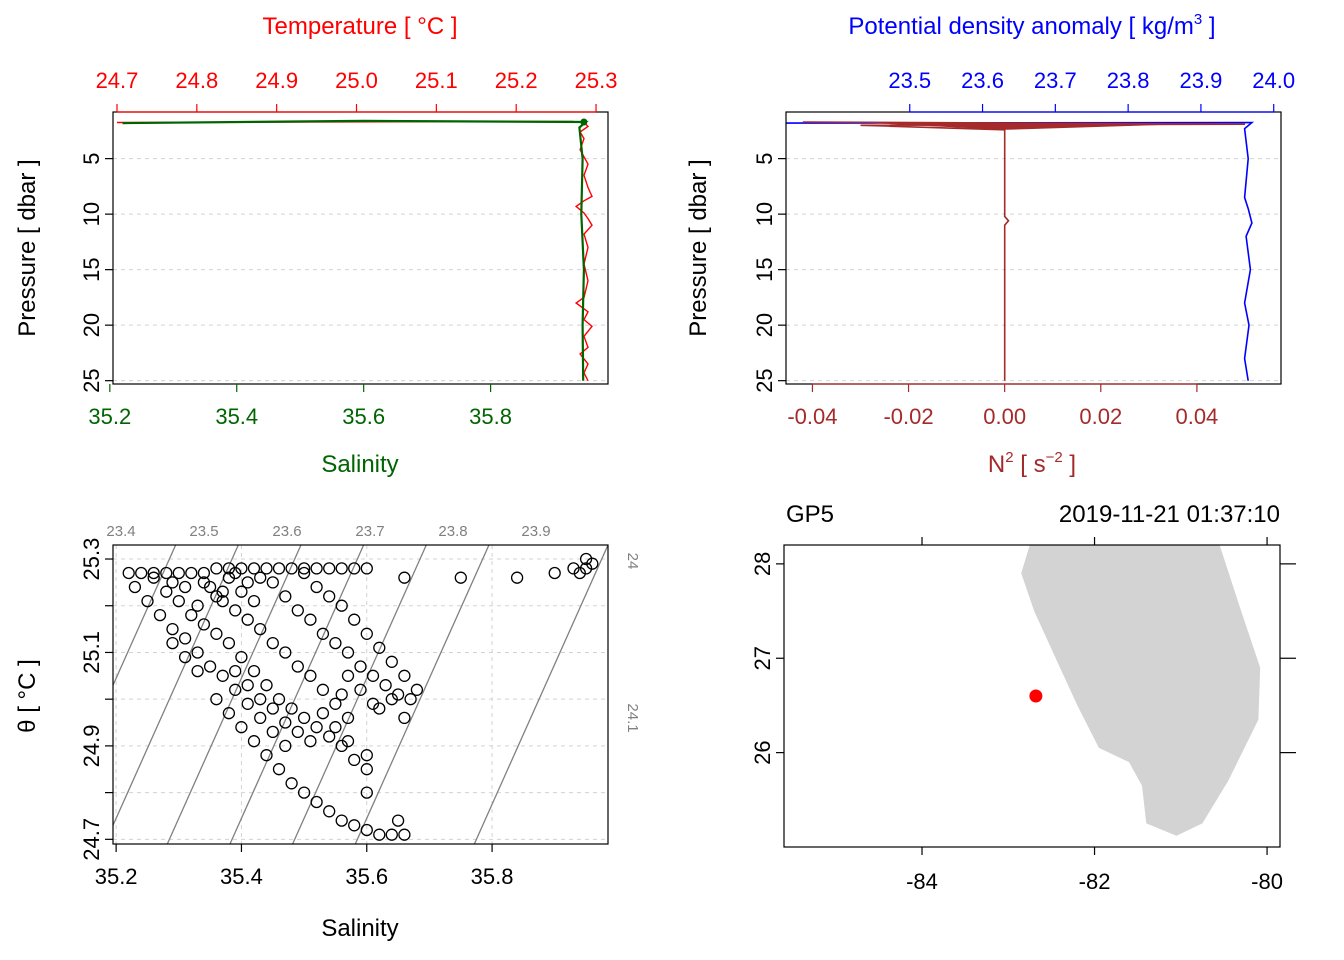 This screenshot has width=1344, height=960. Describe the element at coordinates (516, 80) in the screenshot. I see `temperature-tick-label: 25.2` at that location.